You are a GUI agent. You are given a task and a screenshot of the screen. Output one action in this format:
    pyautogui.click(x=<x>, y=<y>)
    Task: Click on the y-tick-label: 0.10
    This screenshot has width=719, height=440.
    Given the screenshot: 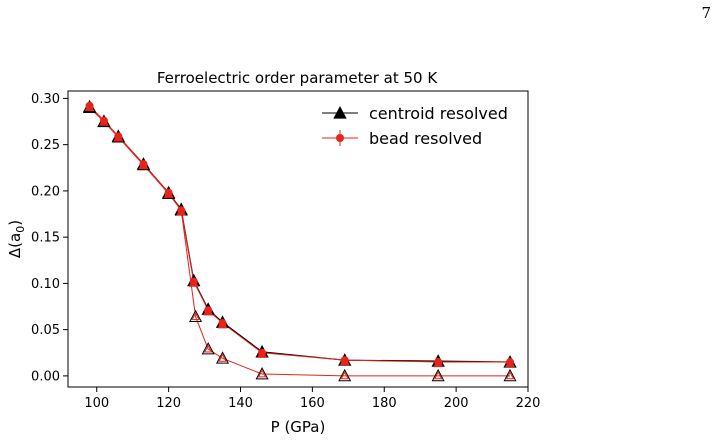 What is the action you would take?
    pyautogui.click(x=45, y=284)
    